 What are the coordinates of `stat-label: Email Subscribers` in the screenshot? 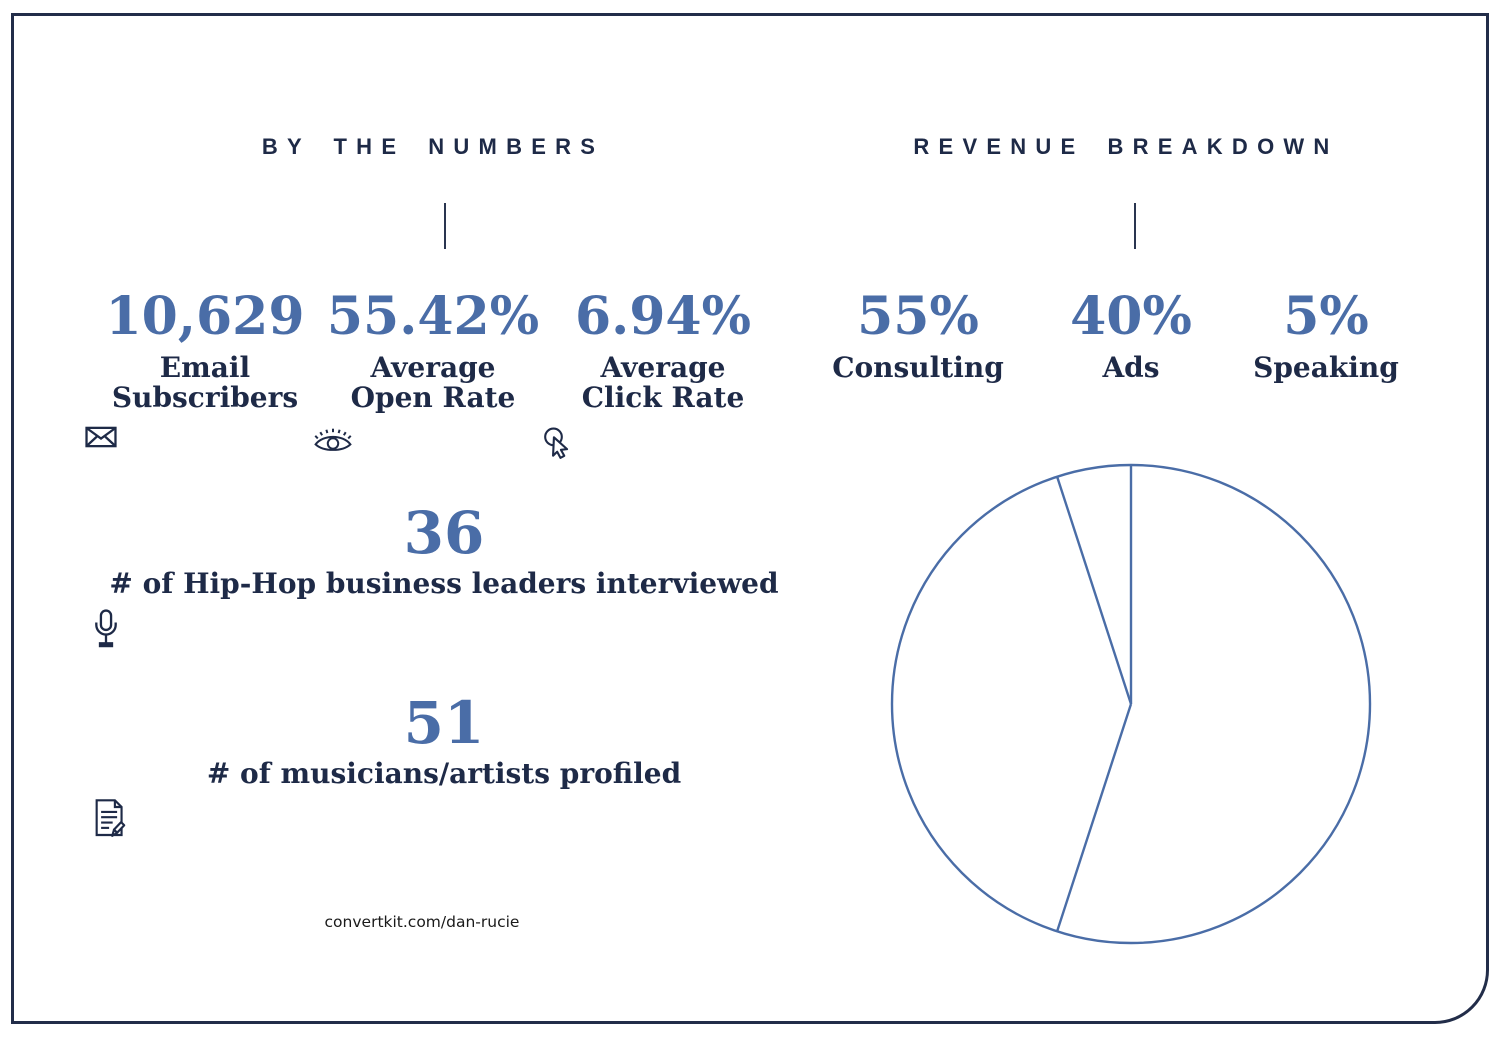 It's located at (205, 382).